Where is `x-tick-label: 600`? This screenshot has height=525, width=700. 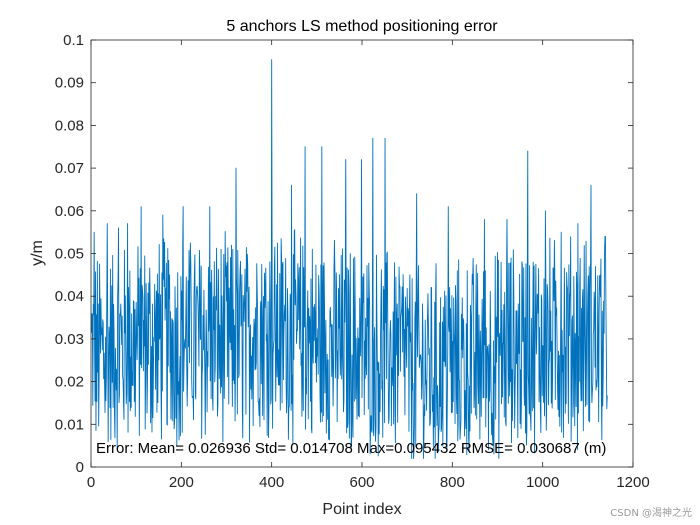 x-tick-label: 600 is located at coordinates (361, 482).